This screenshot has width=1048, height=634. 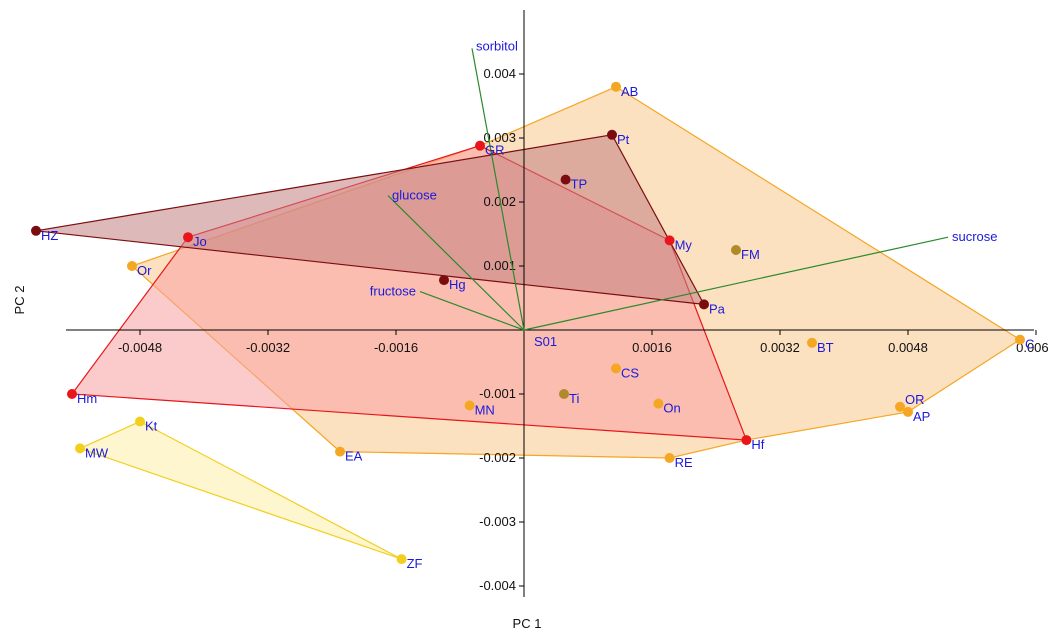 What do you see at coordinates (612, 134) in the screenshot?
I see `point-pt` at bounding box center [612, 134].